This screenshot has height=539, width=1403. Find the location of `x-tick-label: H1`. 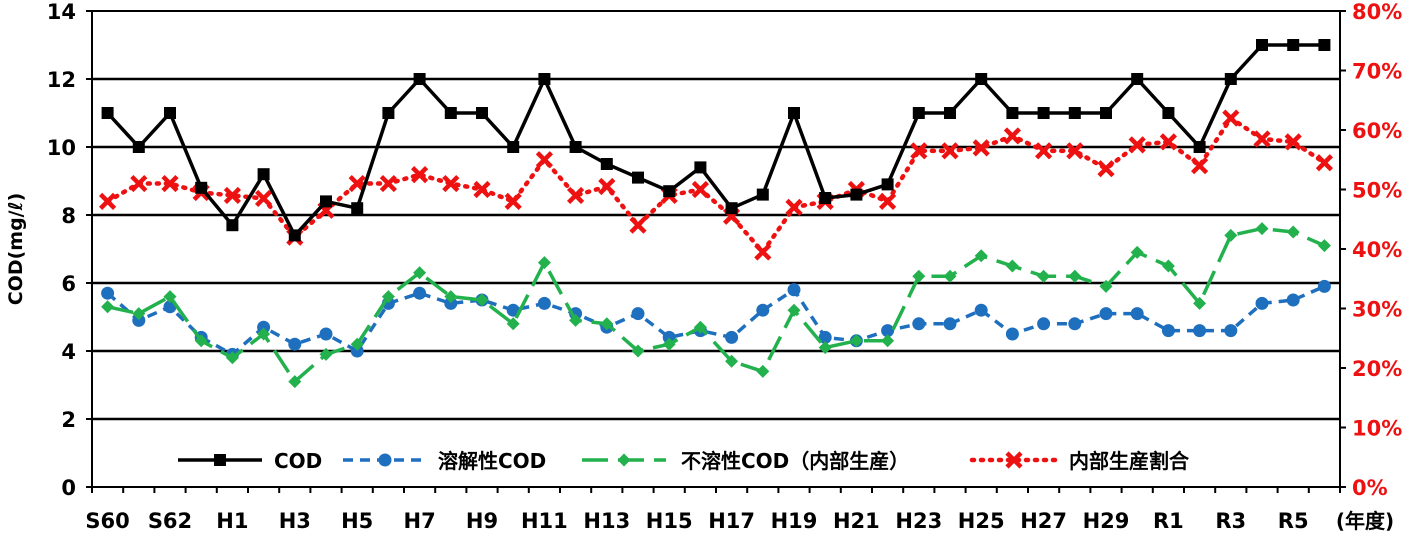

x-tick-label: H1 is located at coordinates (232, 521).